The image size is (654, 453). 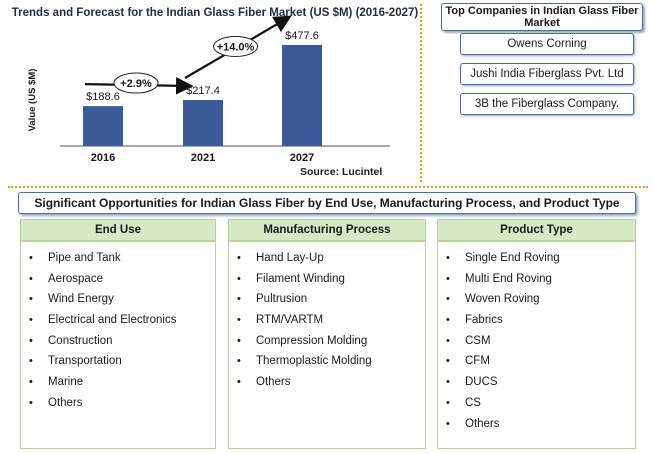 What do you see at coordinates (327, 341) in the screenshot?
I see `list-item: Compression Molding` at bounding box center [327, 341].